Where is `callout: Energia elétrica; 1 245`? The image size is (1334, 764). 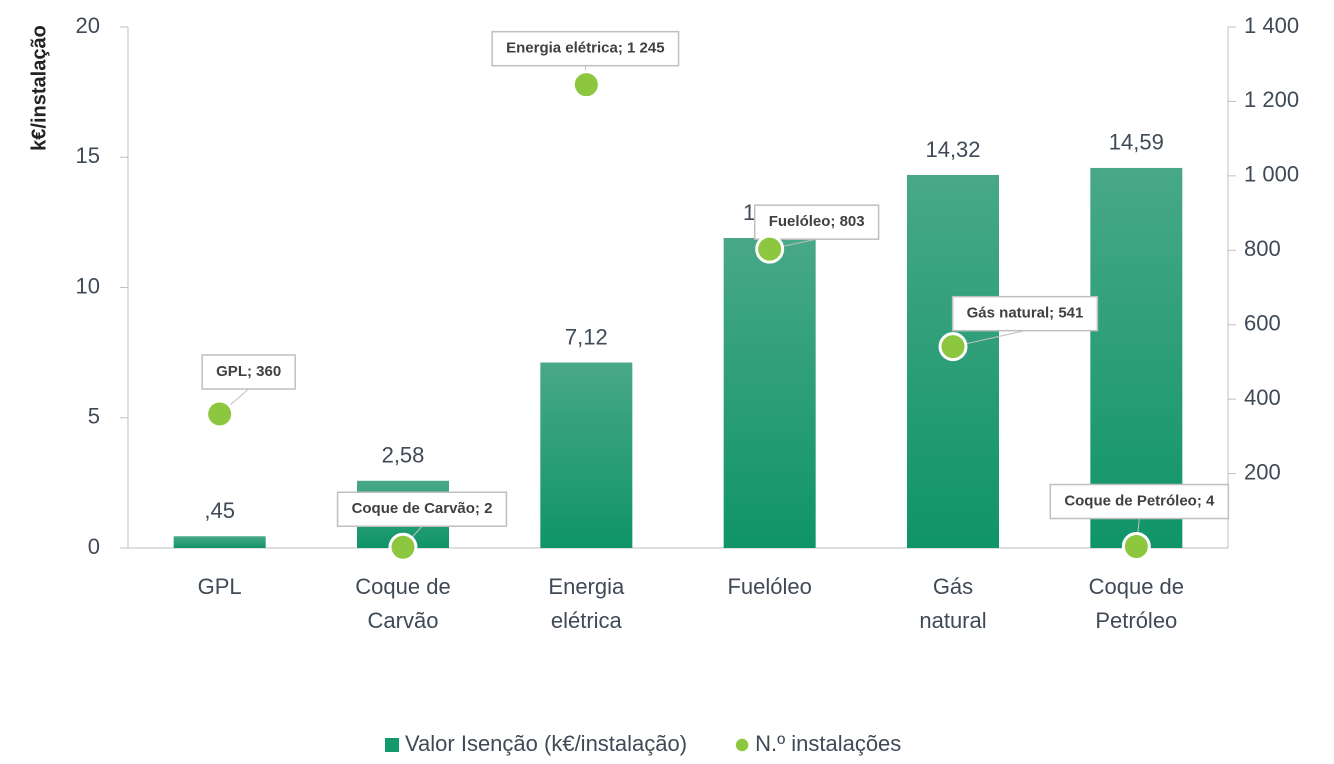 callout: Energia elétrica; 1 245 is located at coordinates (585, 57).